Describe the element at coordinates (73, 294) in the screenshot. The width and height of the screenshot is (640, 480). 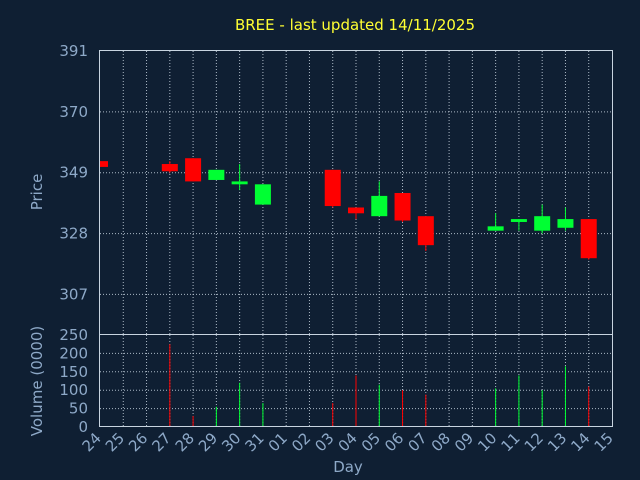
I see `price-tick-label: 307` at that location.